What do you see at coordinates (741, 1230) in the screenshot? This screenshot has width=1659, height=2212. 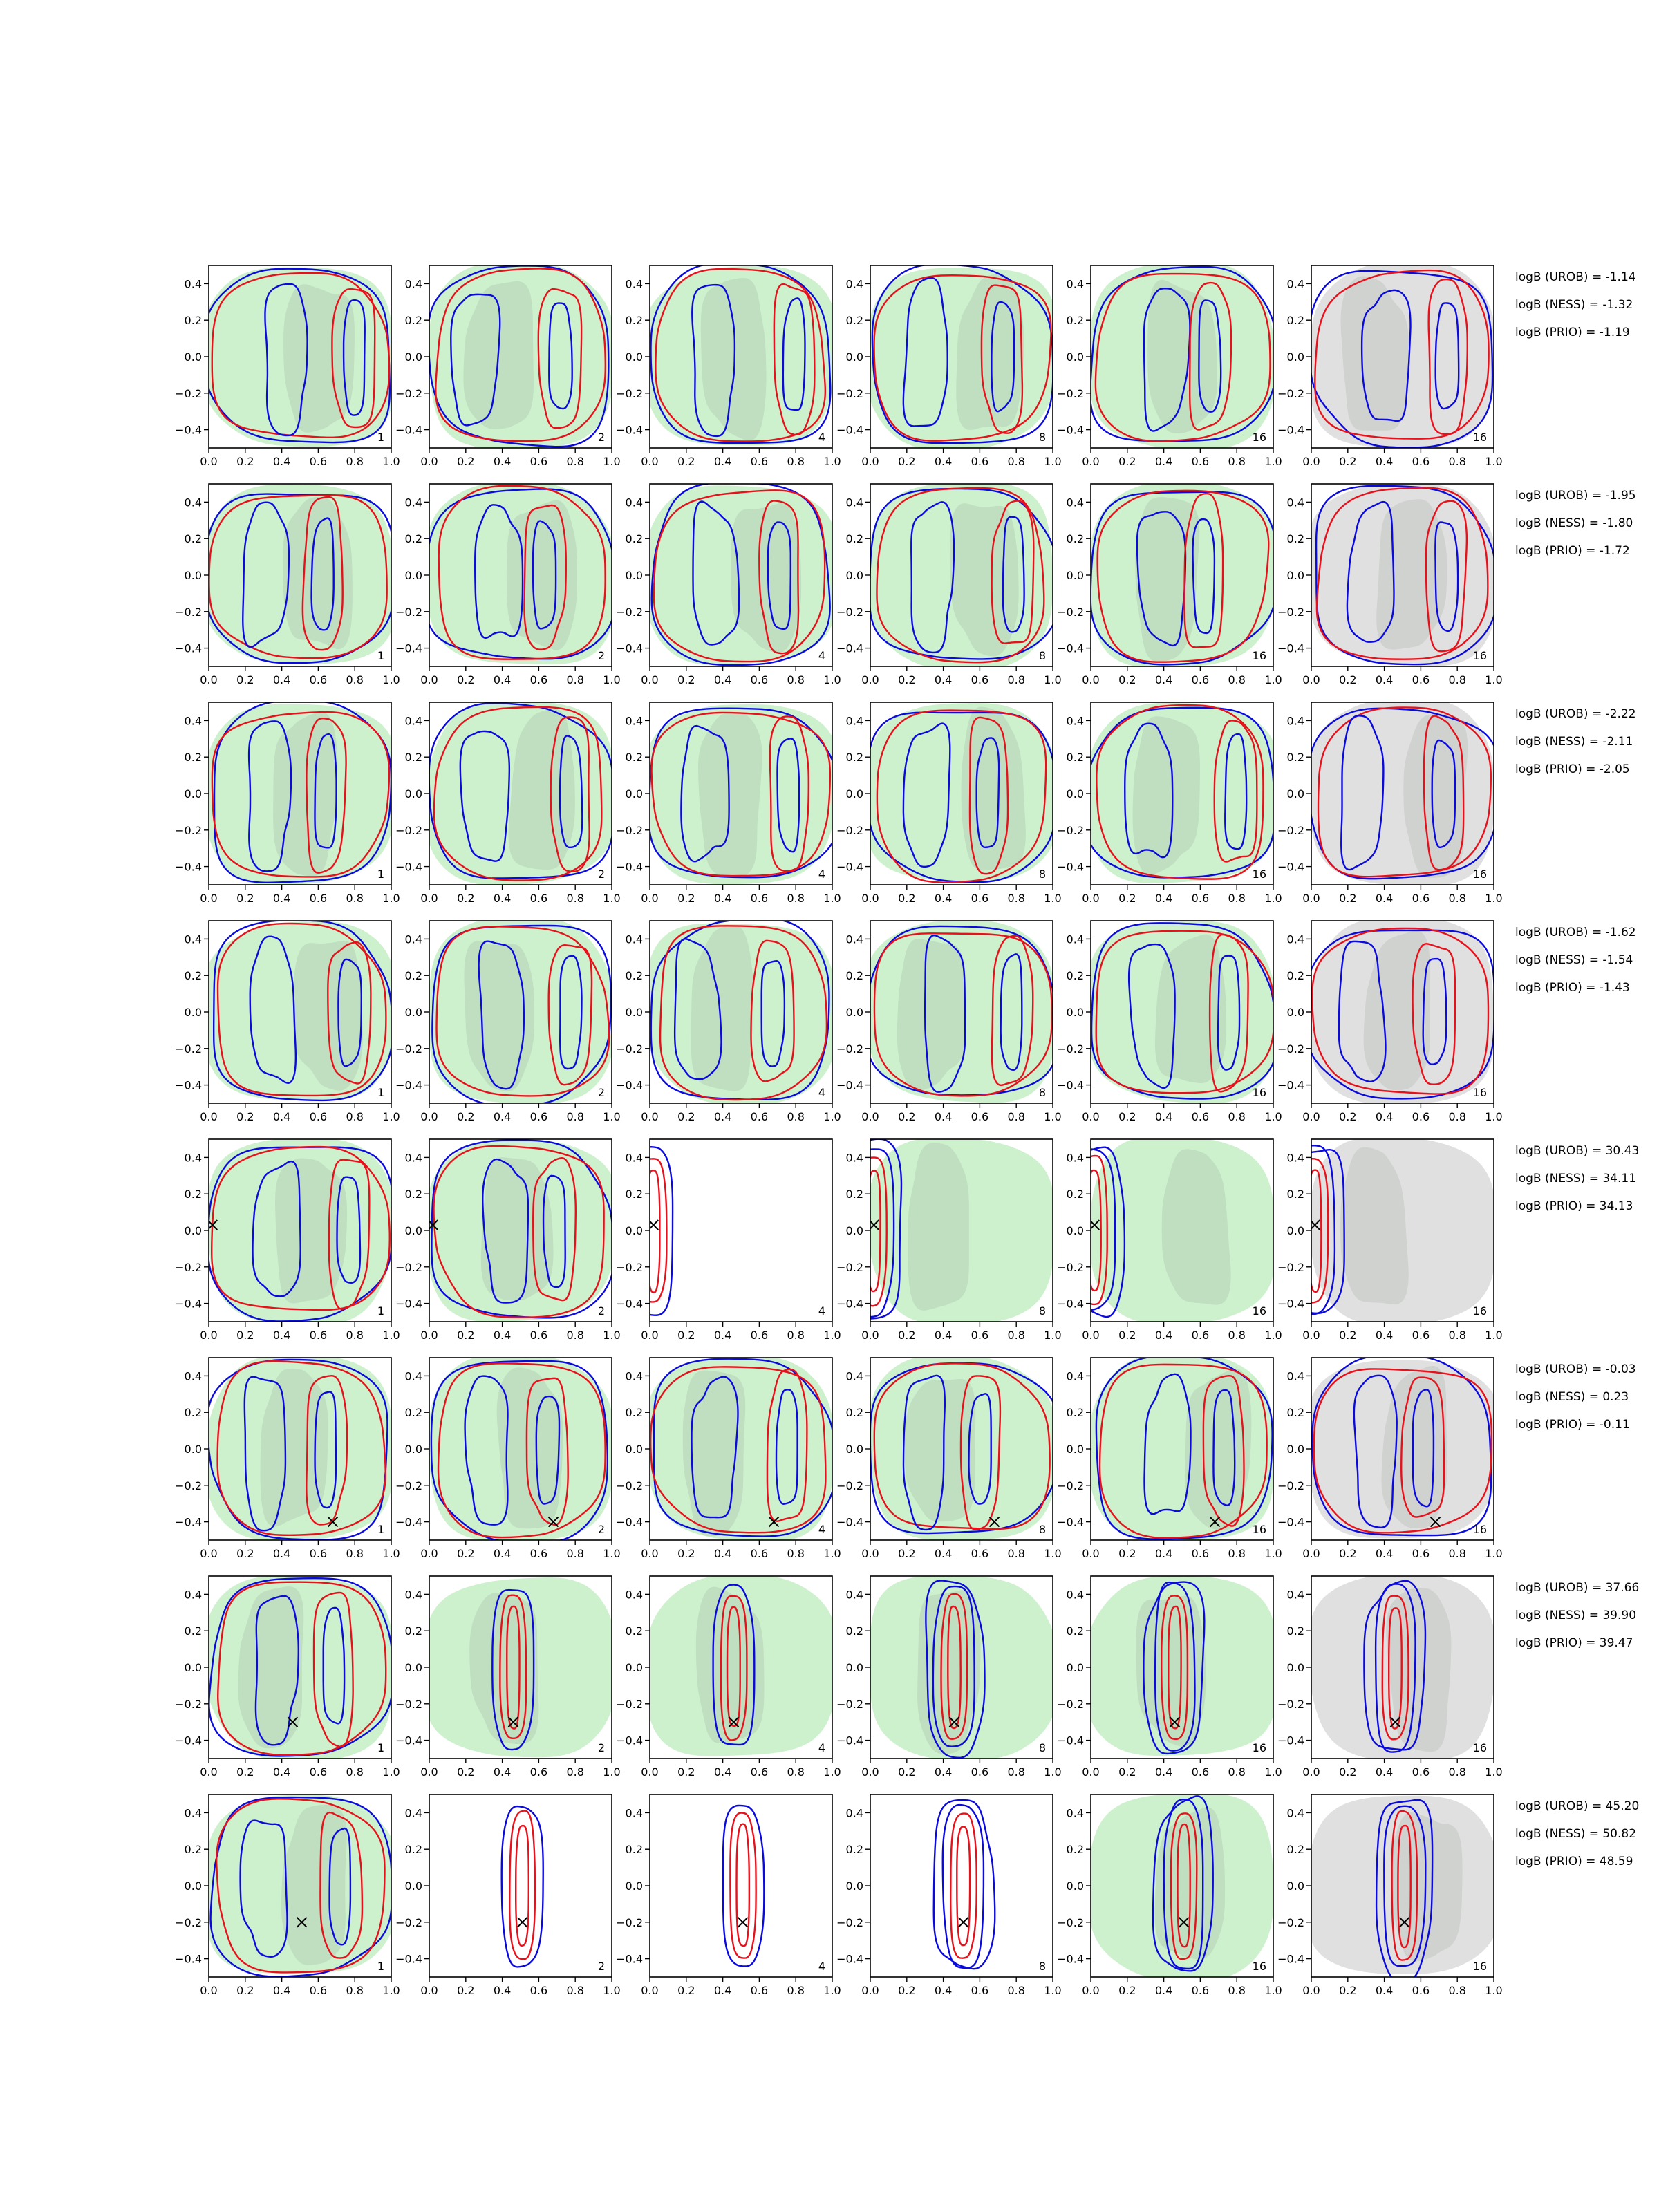 I see `panel-frame` at bounding box center [741, 1230].